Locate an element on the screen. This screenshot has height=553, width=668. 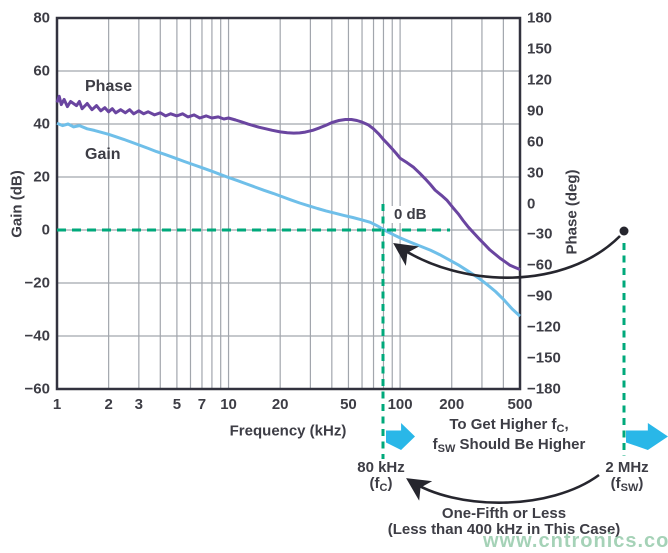
fsw-to-crossover-arrow is located at coordinates (507, 257).